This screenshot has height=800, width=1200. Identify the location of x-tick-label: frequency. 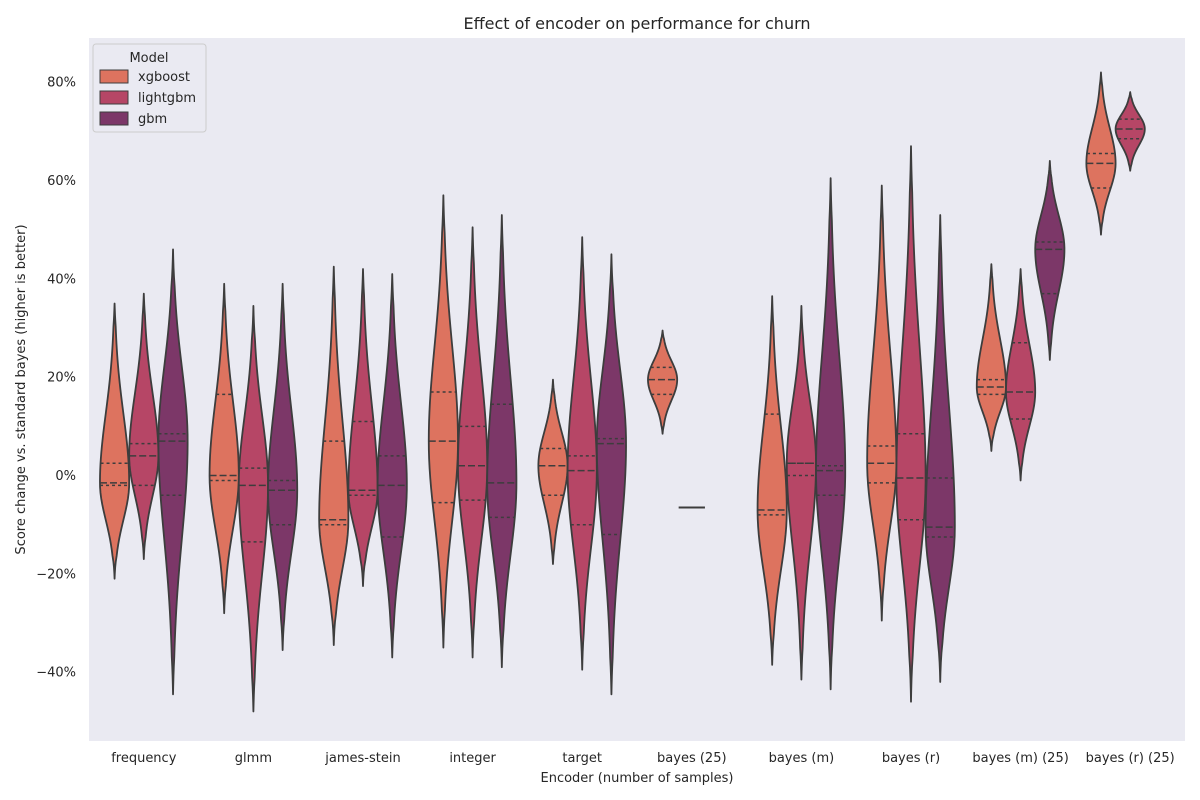
(144, 758).